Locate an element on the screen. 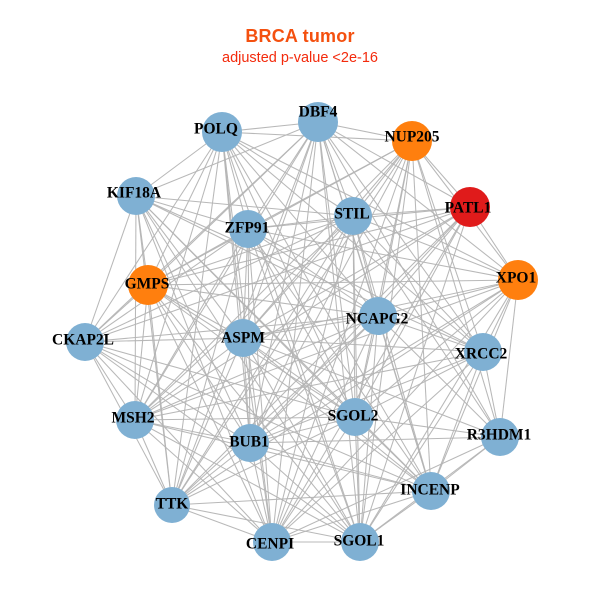  node-label-incenp: INCENP is located at coordinates (430, 490).